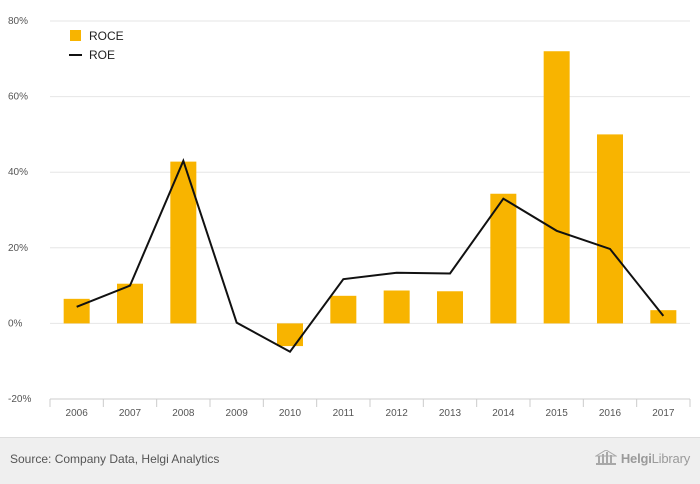 The image size is (700, 484). What do you see at coordinates (102, 55) in the screenshot?
I see `legend-label-roe: ROE` at bounding box center [102, 55].